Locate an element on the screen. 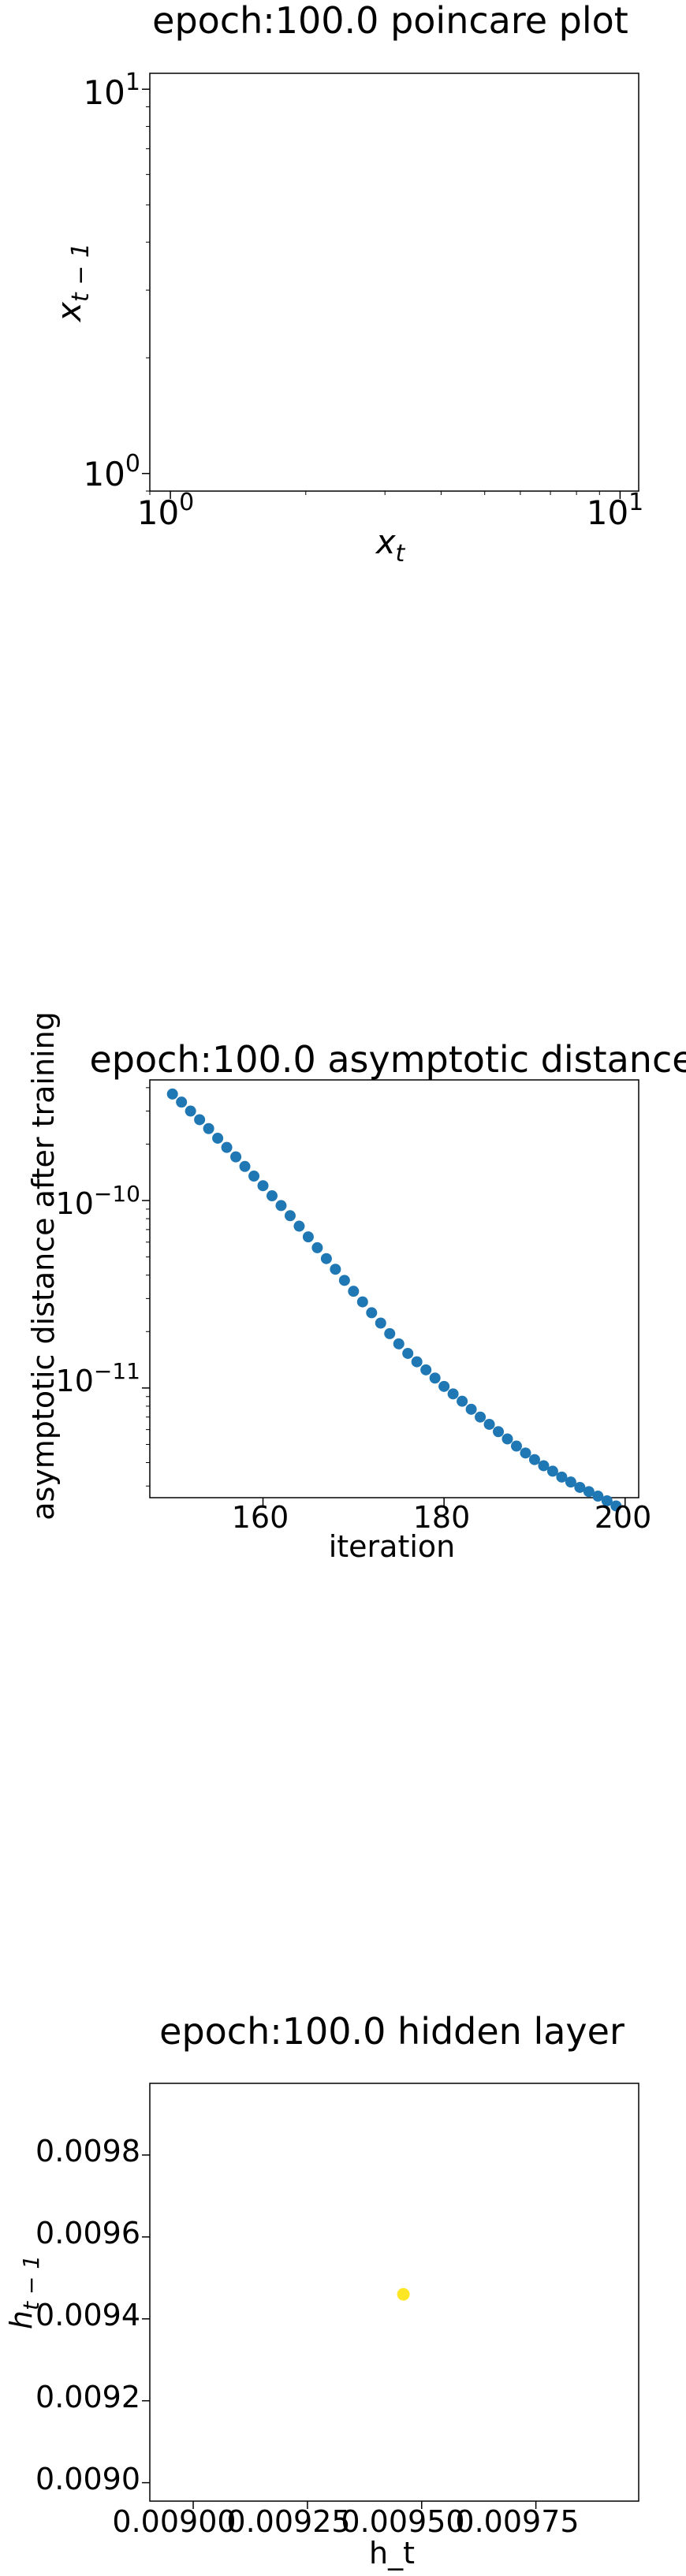  asymptotic-x-tick-label: 160 is located at coordinates (260, 1517).